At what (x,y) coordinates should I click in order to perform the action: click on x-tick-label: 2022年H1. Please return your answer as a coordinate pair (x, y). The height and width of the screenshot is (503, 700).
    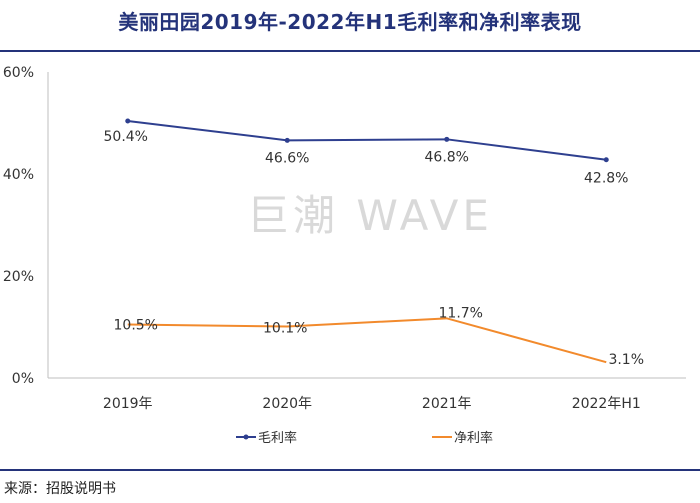
    Looking at the image, I should click on (606, 404).